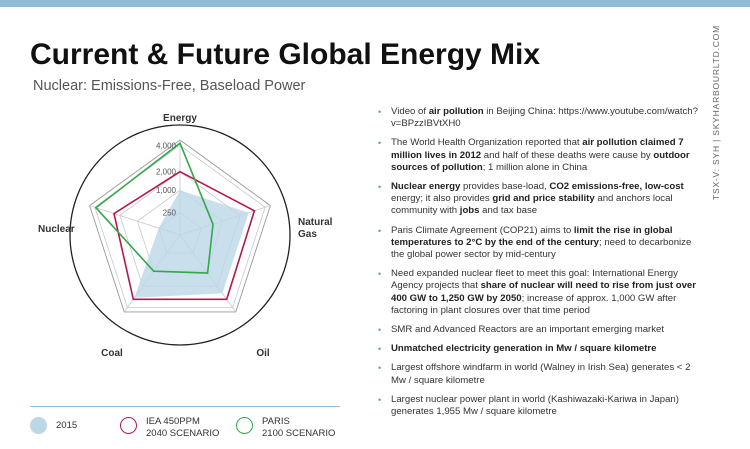 This screenshot has height=449, width=750. What do you see at coordinates (183, 433) in the screenshot?
I see `legend-label: 2040 SCENARIO` at bounding box center [183, 433].